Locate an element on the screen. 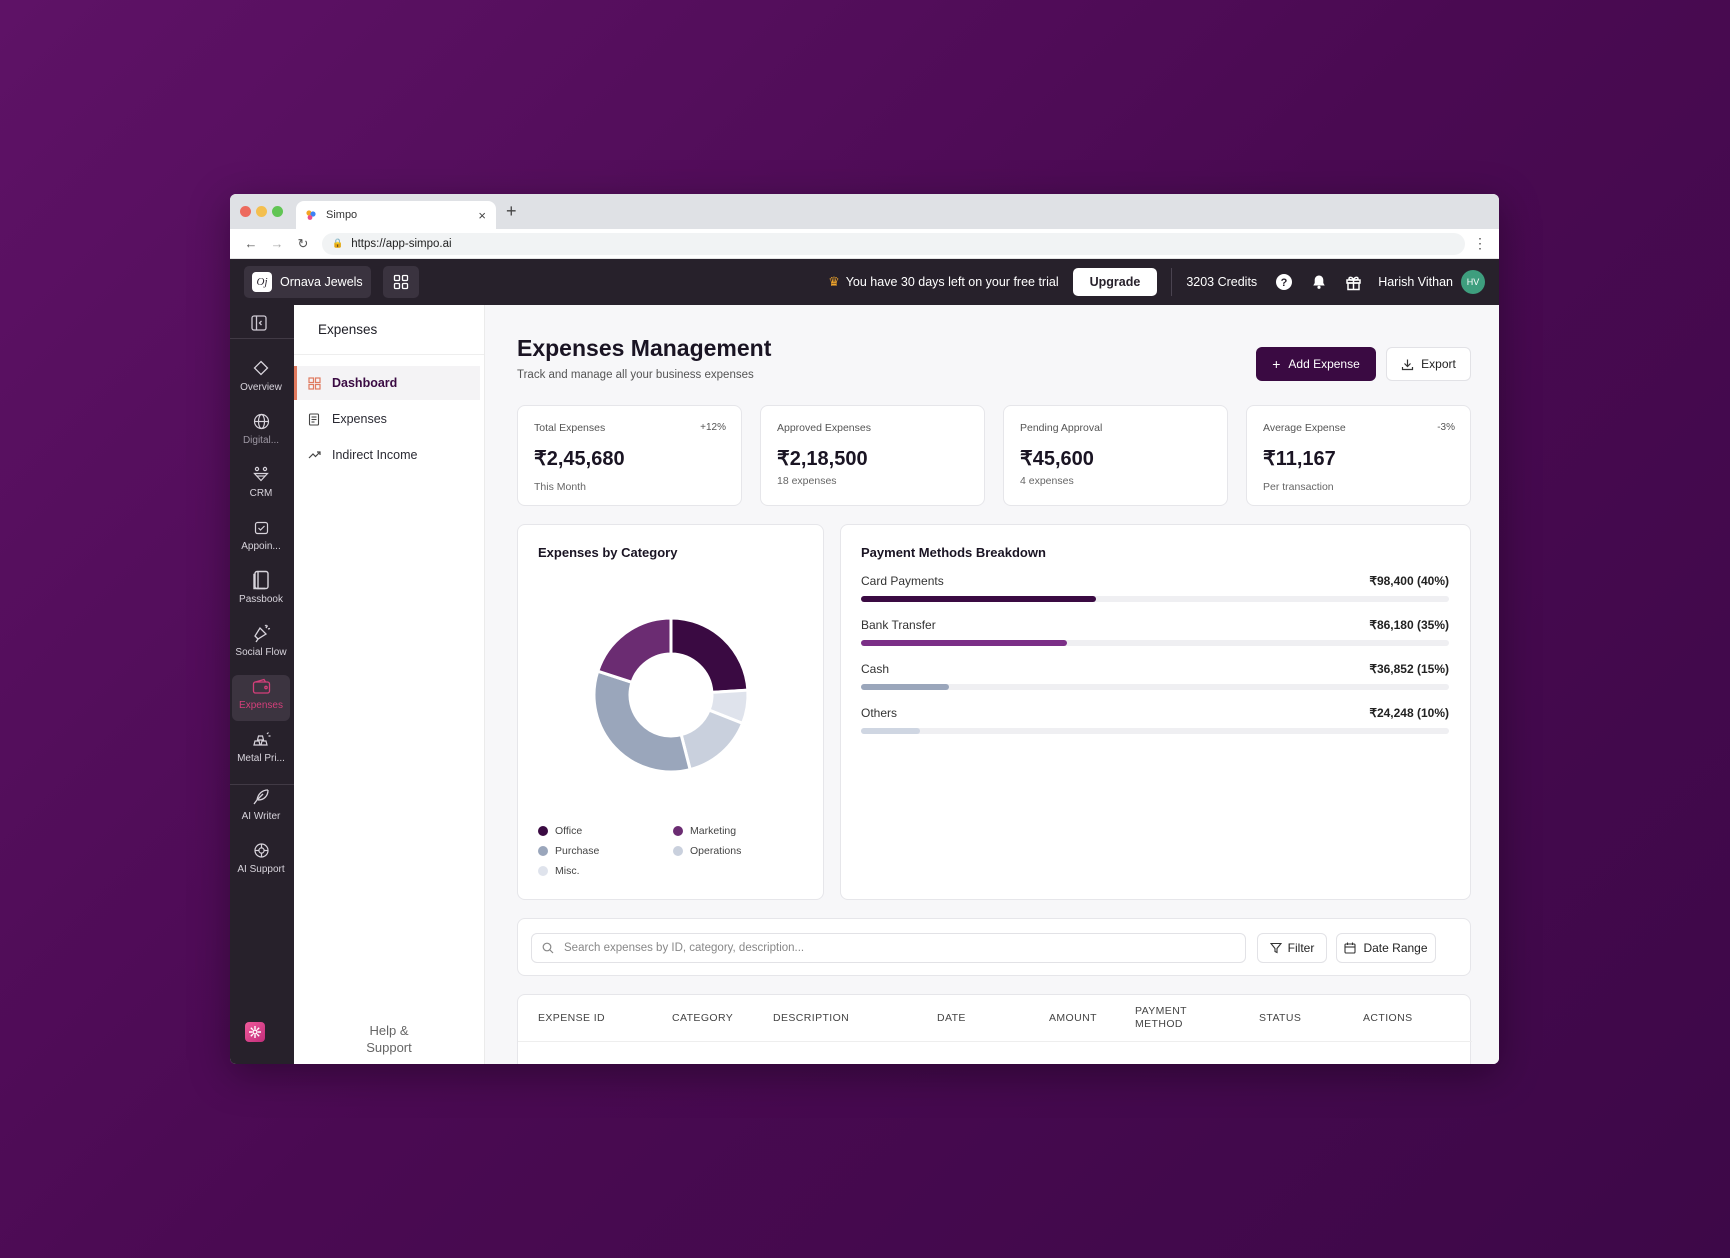 The width and height of the screenshot is (1730, 1258). rail-label: Social Flow is located at coordinates (261, 652).